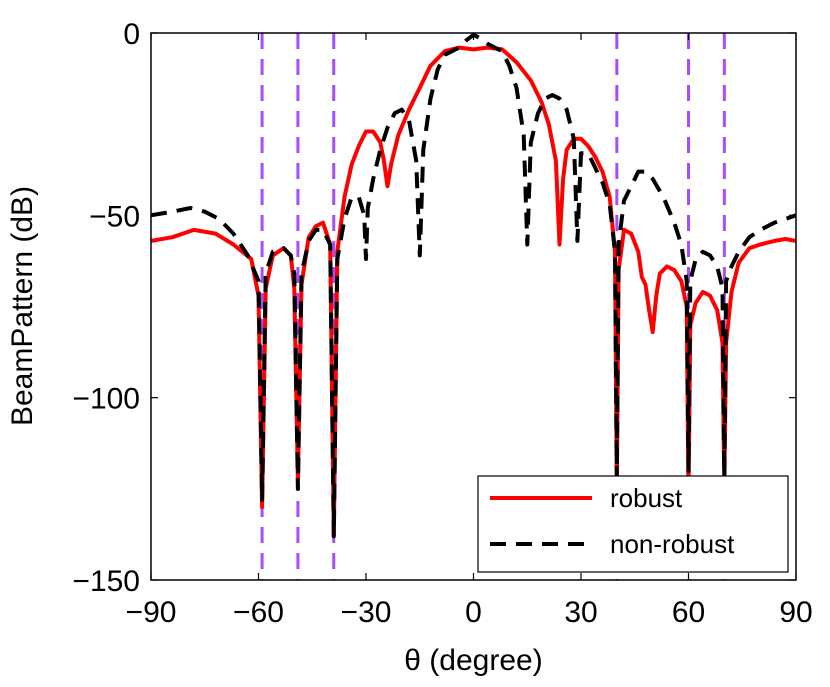 The image size is (830, 687). I want to click on x-tick-label: 30, so click(580, 612).